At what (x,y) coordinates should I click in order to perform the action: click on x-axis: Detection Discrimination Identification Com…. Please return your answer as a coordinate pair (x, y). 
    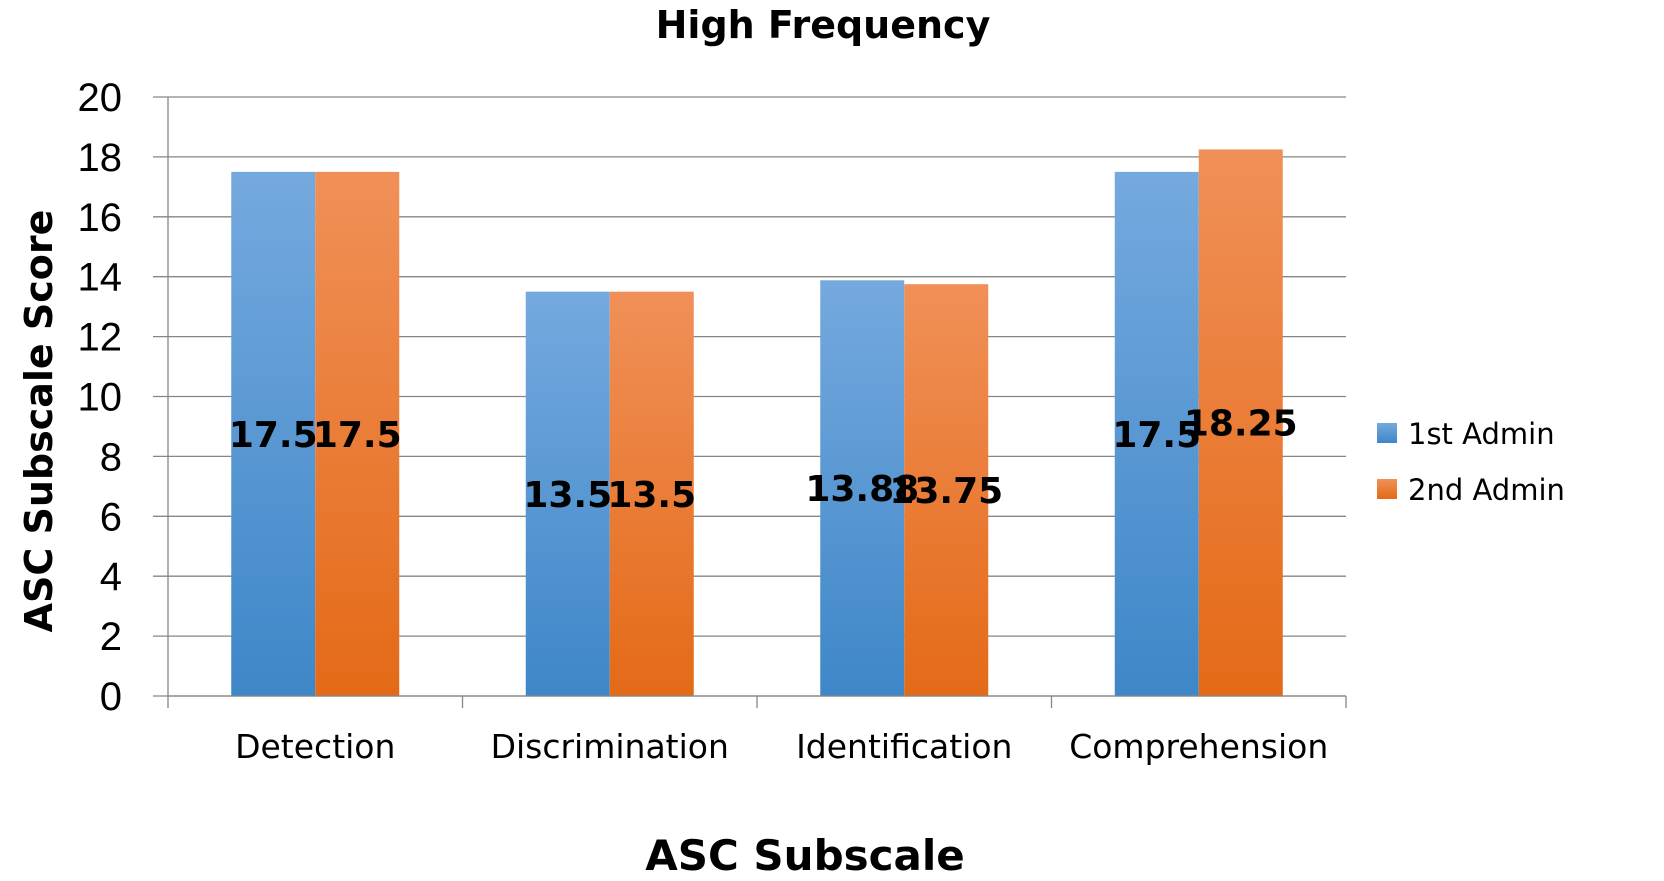
    Looking at the image, I should click on (757, 730).